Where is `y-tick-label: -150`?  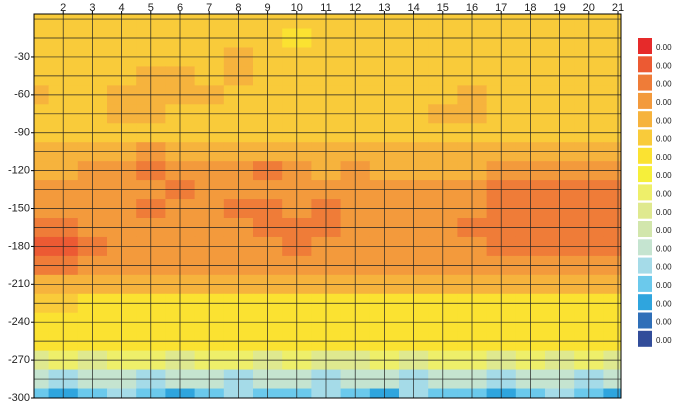
y-tick-label: -150 is located at coordinates (19, 208).